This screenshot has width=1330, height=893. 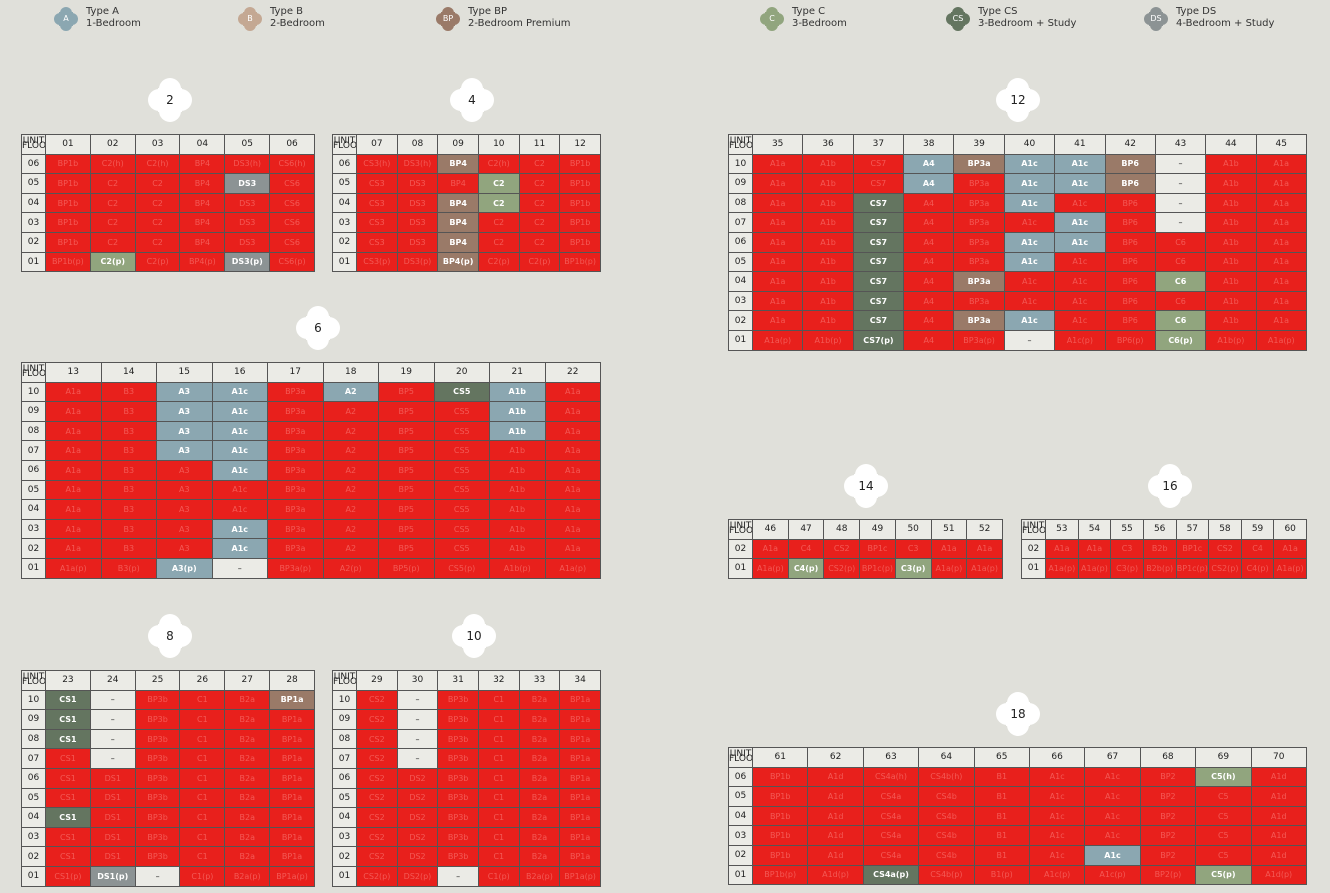 What do you see at coordinates (112, 680) in the screenshot?
I see `unit-header: 24` at bounding box center [112, 680].